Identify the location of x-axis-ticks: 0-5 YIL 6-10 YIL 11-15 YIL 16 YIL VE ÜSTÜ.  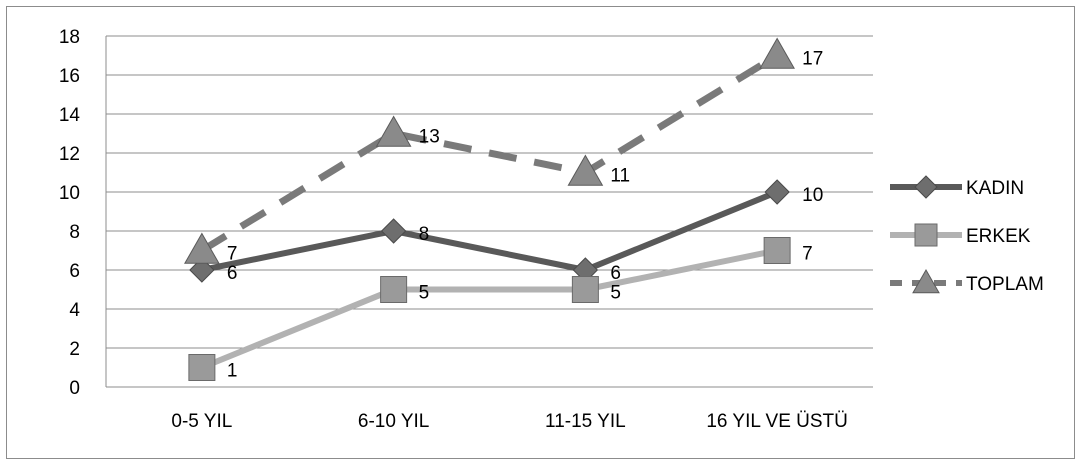
(509, 421).